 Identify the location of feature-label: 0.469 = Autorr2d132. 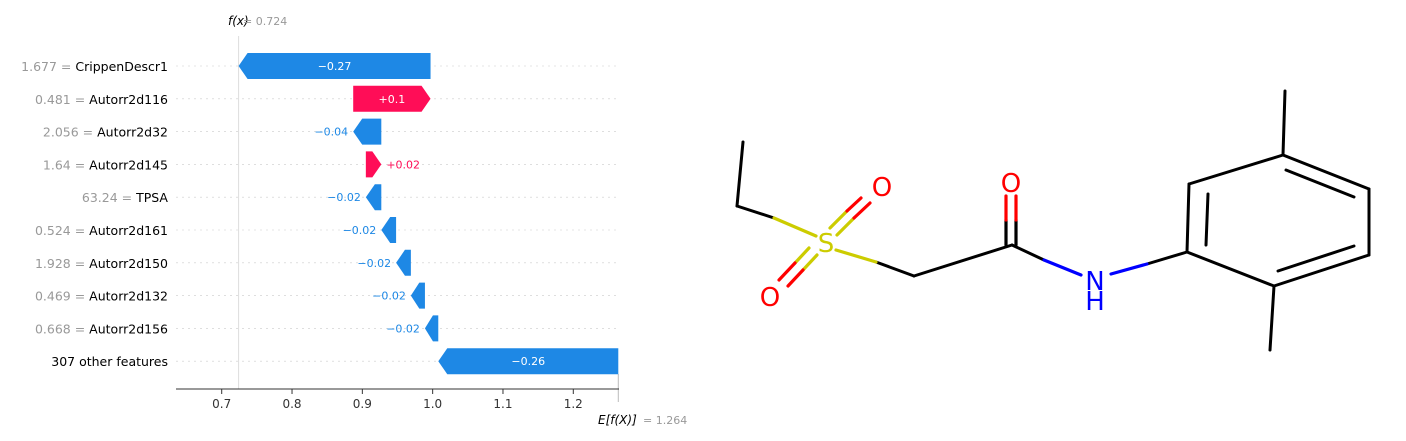
(101, 296).